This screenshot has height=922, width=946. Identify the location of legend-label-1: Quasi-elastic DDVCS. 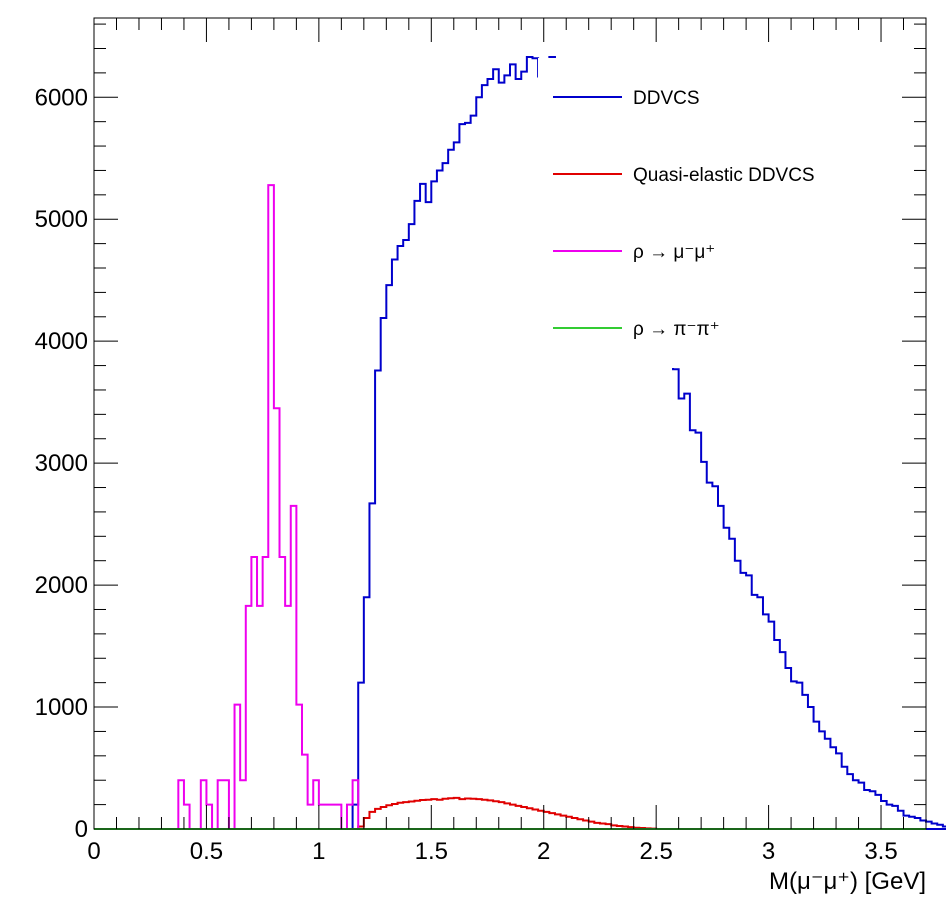
(724, 175).